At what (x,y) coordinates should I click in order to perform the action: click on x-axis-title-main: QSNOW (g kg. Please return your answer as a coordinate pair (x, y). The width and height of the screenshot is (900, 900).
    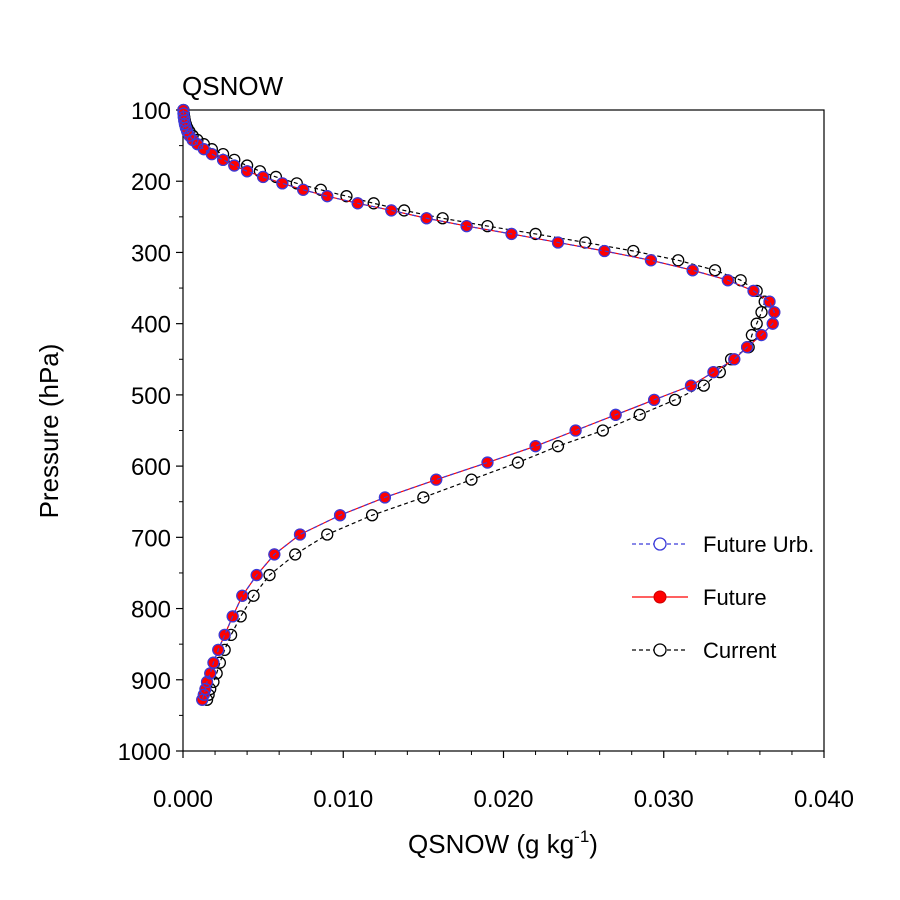
    Looking at the image, I should click on (491, 844).